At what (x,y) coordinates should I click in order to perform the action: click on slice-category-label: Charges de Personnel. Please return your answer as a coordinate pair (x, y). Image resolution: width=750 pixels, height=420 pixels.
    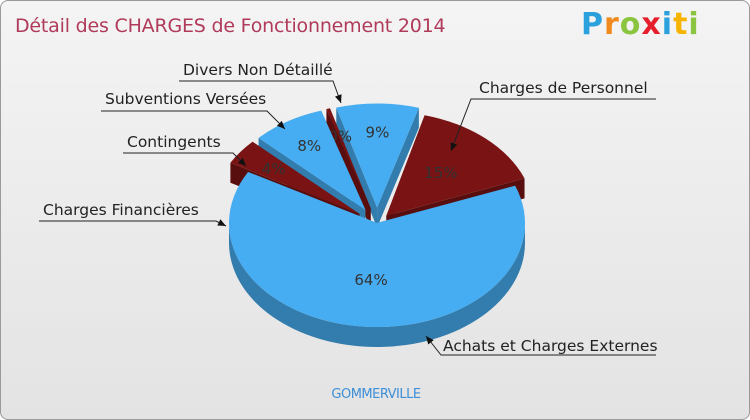
    Looking at the image, I should click on (563, 88).